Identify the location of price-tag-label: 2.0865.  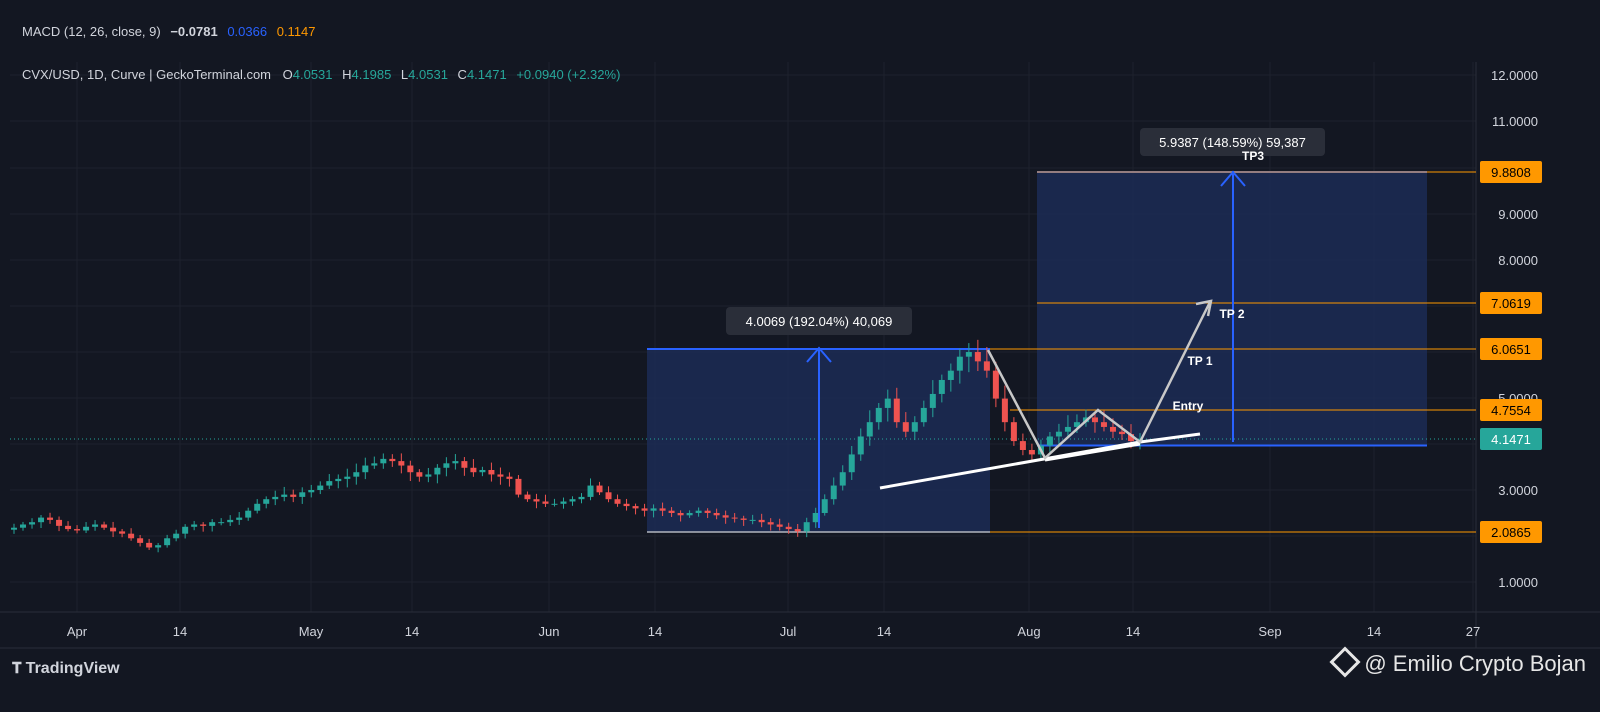
(1511, 532).